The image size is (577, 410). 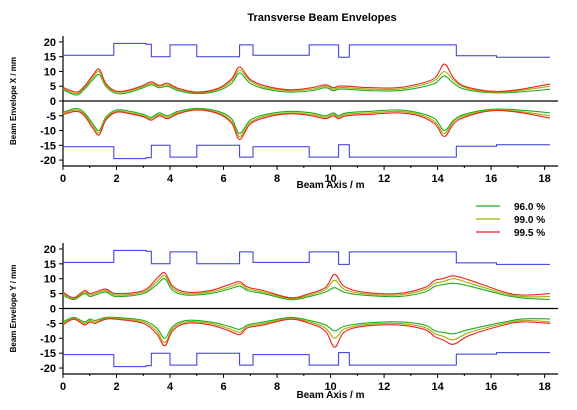 What do you see at coordinates (529, 220) in the screenshot?
I see `legend-label-99: 99.0 %` at bounding box center [529, 220].